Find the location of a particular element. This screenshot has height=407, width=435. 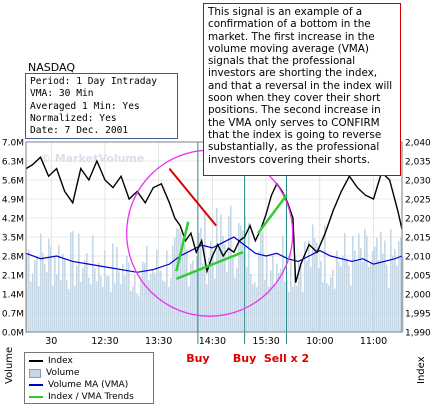

legend-swatch-volume is located at coordinates (35, 373).